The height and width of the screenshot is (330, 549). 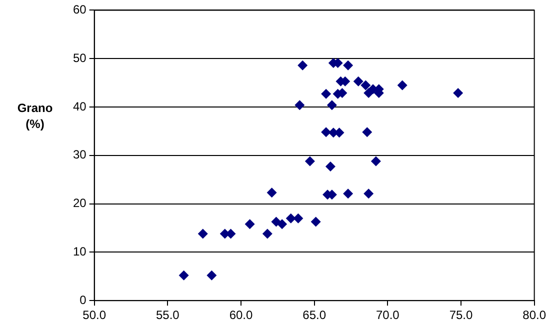 What do you see at coordinates (314, 315) in the screenshot?
I see `x-tick-label: 65.0` at bounding box center [314, 315].